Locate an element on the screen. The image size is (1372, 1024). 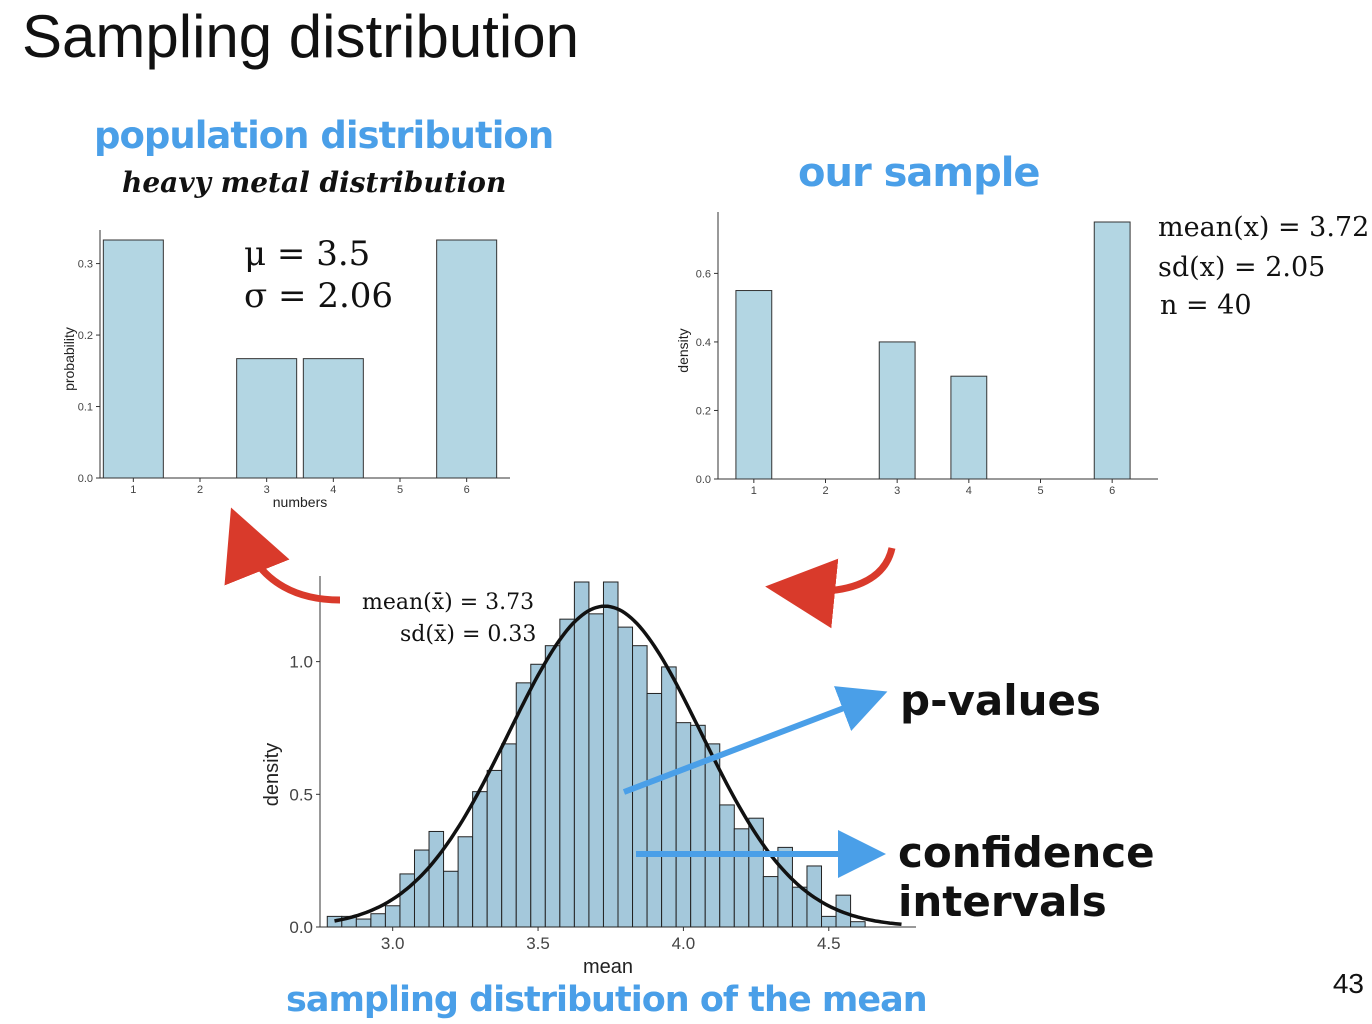
sample-chart: 0.0 0.2 0.4 0.6 1 2 3 4 5 6 density is located at coordinates (916, 354).